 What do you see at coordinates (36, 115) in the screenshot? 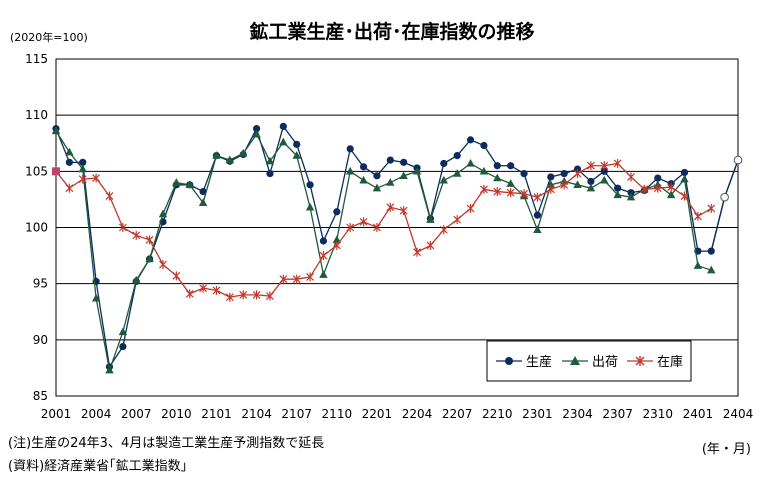
I see `y-tick-label: 110` at bounding box center [36, 115].